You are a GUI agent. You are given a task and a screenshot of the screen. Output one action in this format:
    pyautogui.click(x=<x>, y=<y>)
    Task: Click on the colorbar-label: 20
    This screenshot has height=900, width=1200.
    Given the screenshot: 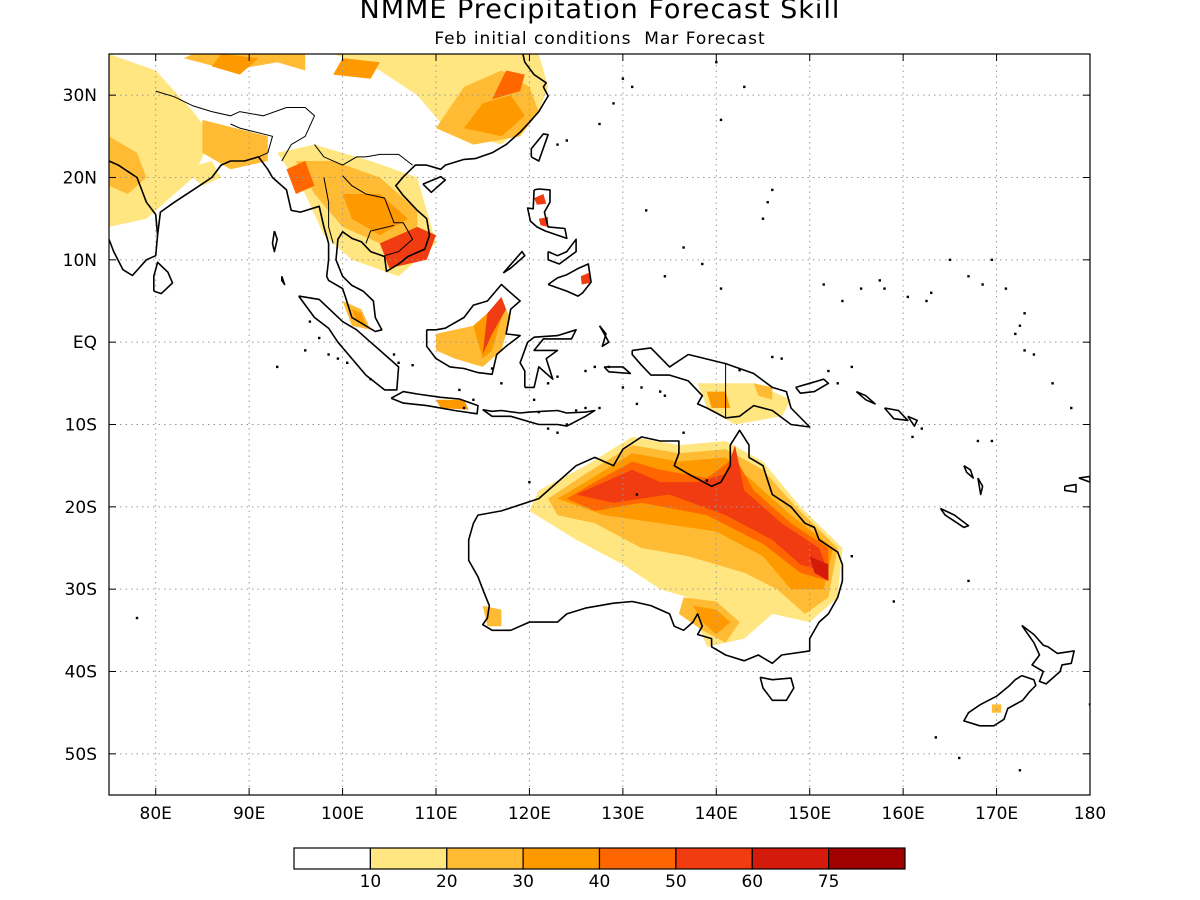 What is the action you would take?
    pyautogui.click(x=447, y=882)
    